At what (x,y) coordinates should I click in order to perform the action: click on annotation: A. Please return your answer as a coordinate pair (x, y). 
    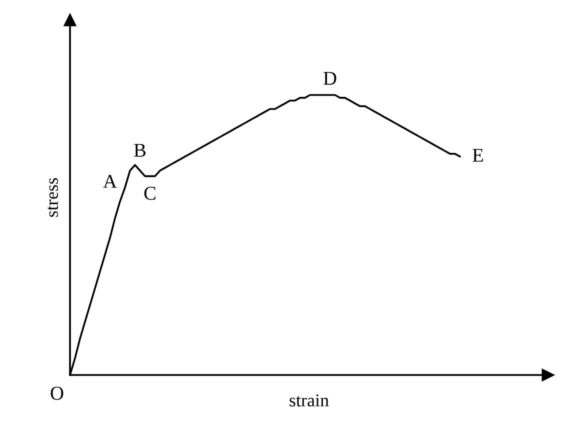
    Looking at the image, I should click on (110, 181).